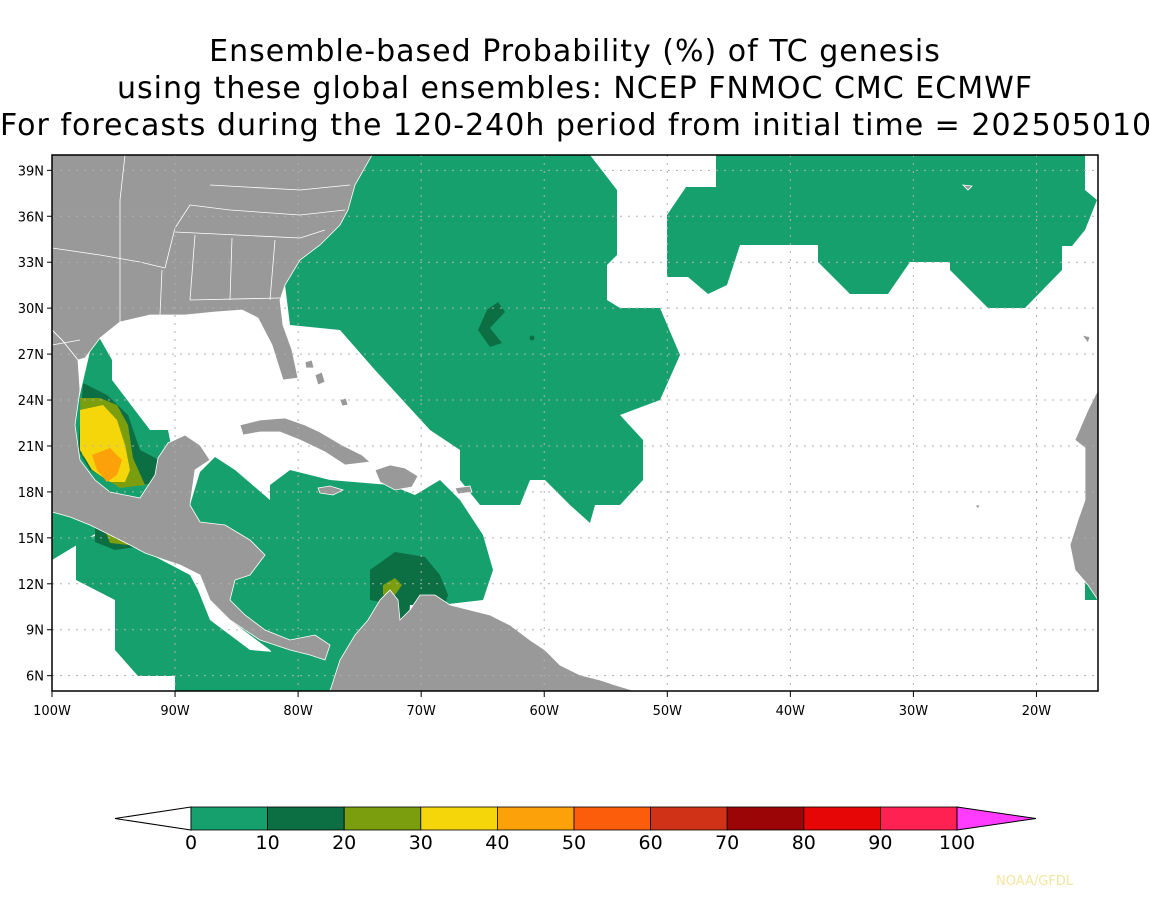 The width and height of the screenshot is (1150, 924). What do you see at coordinates (31, 171) in the screenshot?
I see `lat-tick-label: 39N` at bounding box center [31, 171].